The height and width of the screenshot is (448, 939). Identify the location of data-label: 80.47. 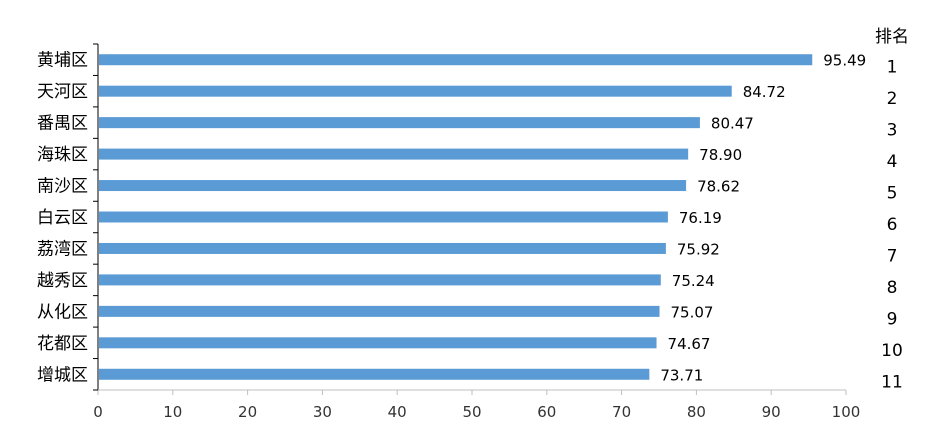
(732, 124).